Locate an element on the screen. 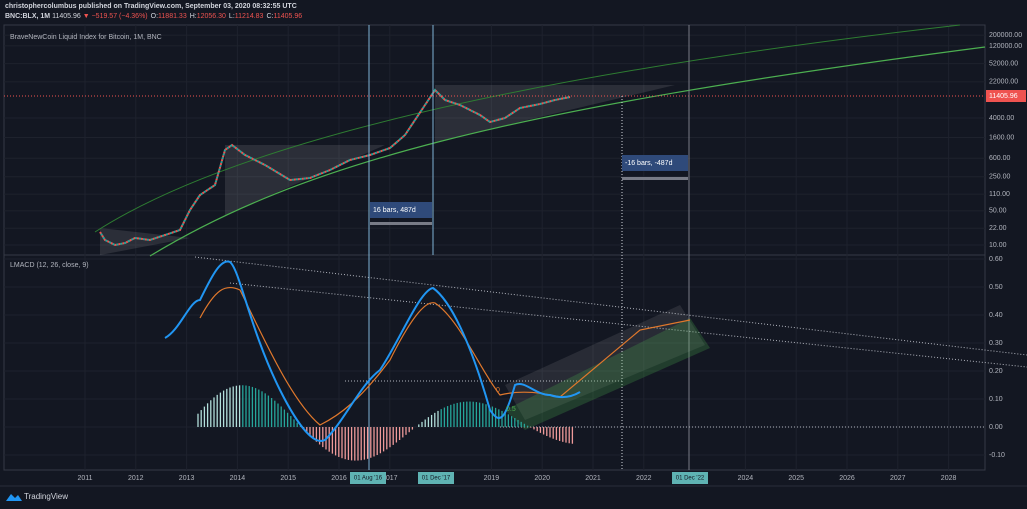 The width and height of the screenshot is (1027, 509). price-axis-label: 1600.00 is located at coordinates (1001, 137).